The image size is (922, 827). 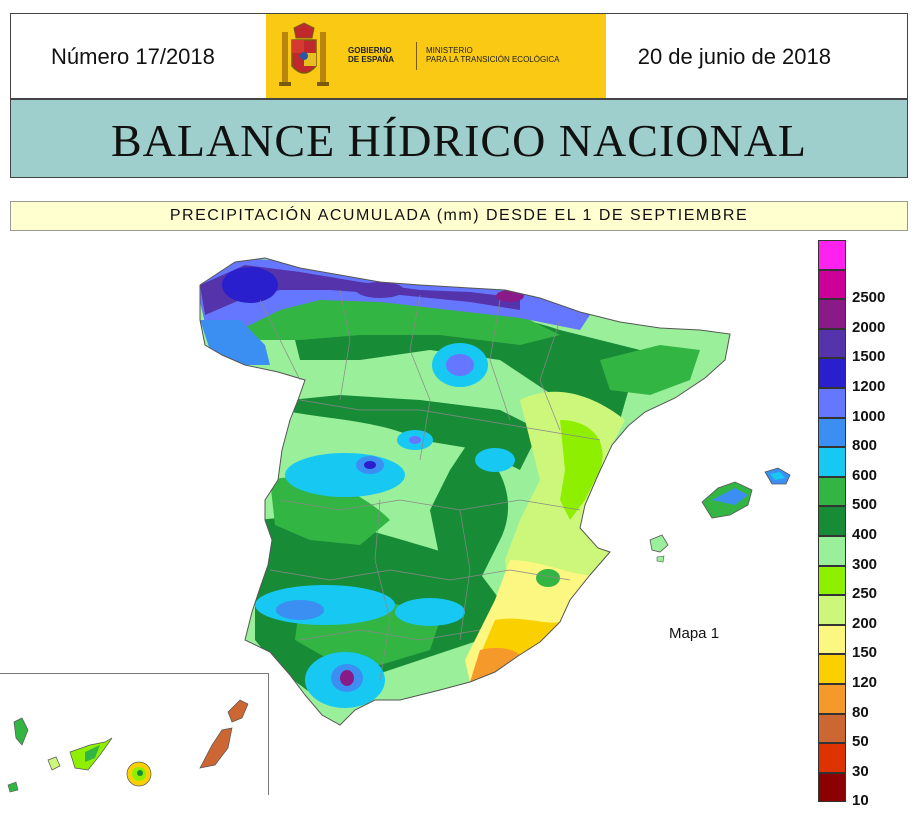 I want to click on legend-label: 600, so click(x=865, y=475).